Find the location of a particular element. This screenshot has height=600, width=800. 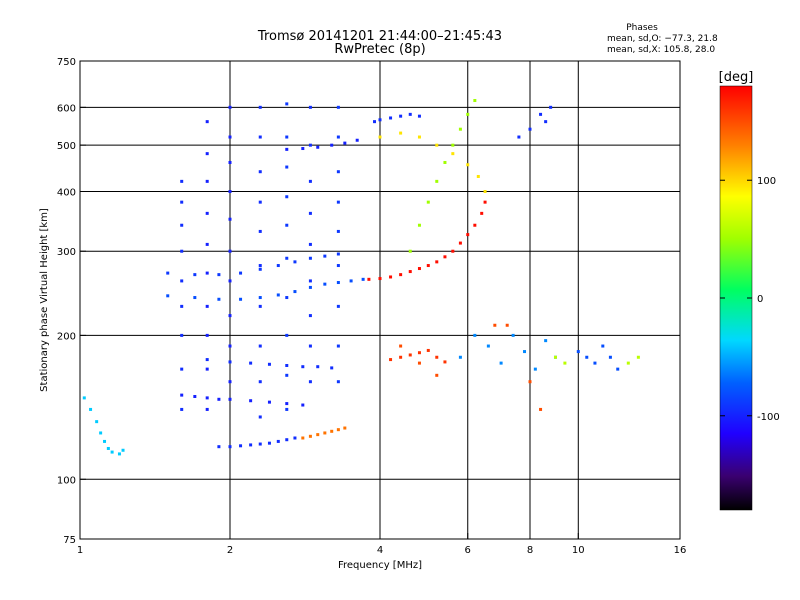

chart-subtitle: RwPretec (8p) is located at coordinates (379, 49).